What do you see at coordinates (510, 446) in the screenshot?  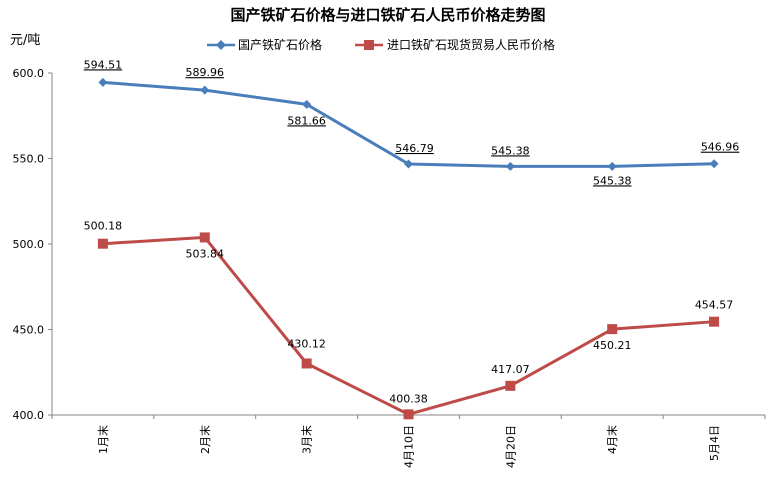 I see `x-tick-label: 4月20日` at bounding box center [510, 446].